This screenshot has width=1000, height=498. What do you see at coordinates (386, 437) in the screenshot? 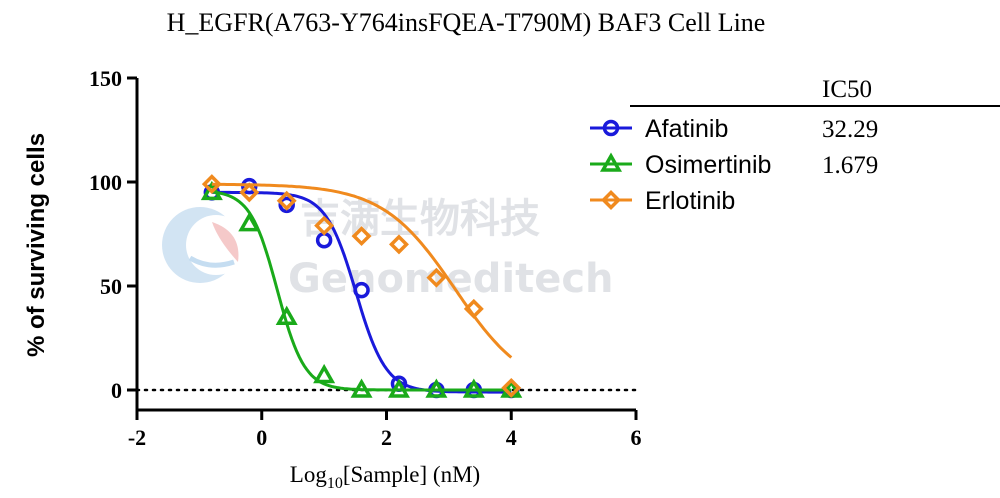
I see `x-tick-label: 2` at bounding box center [386, 437].